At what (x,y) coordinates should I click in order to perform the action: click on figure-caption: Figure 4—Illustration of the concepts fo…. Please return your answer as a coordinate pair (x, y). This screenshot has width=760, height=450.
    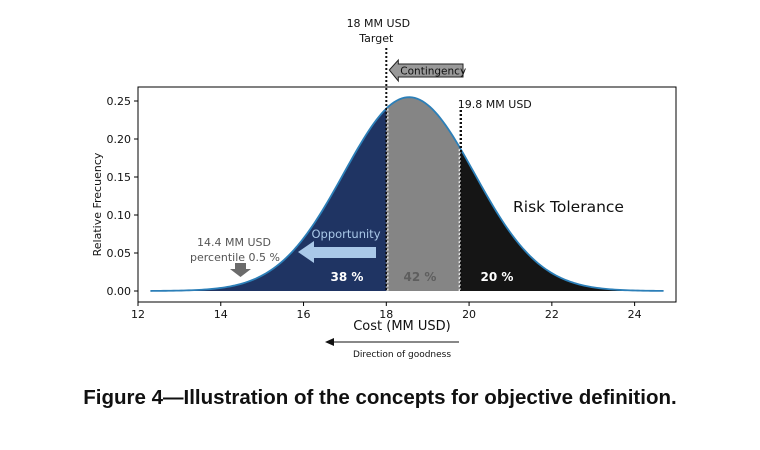
    Looking at the image, I should click on (380, 397).